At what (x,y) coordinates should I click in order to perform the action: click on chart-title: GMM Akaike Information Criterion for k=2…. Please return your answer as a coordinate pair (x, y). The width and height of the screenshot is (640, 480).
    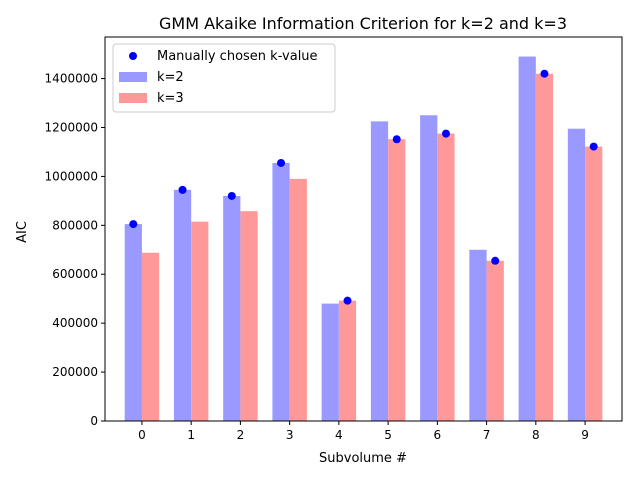
    Looking at the image, I should click on (363, 23).